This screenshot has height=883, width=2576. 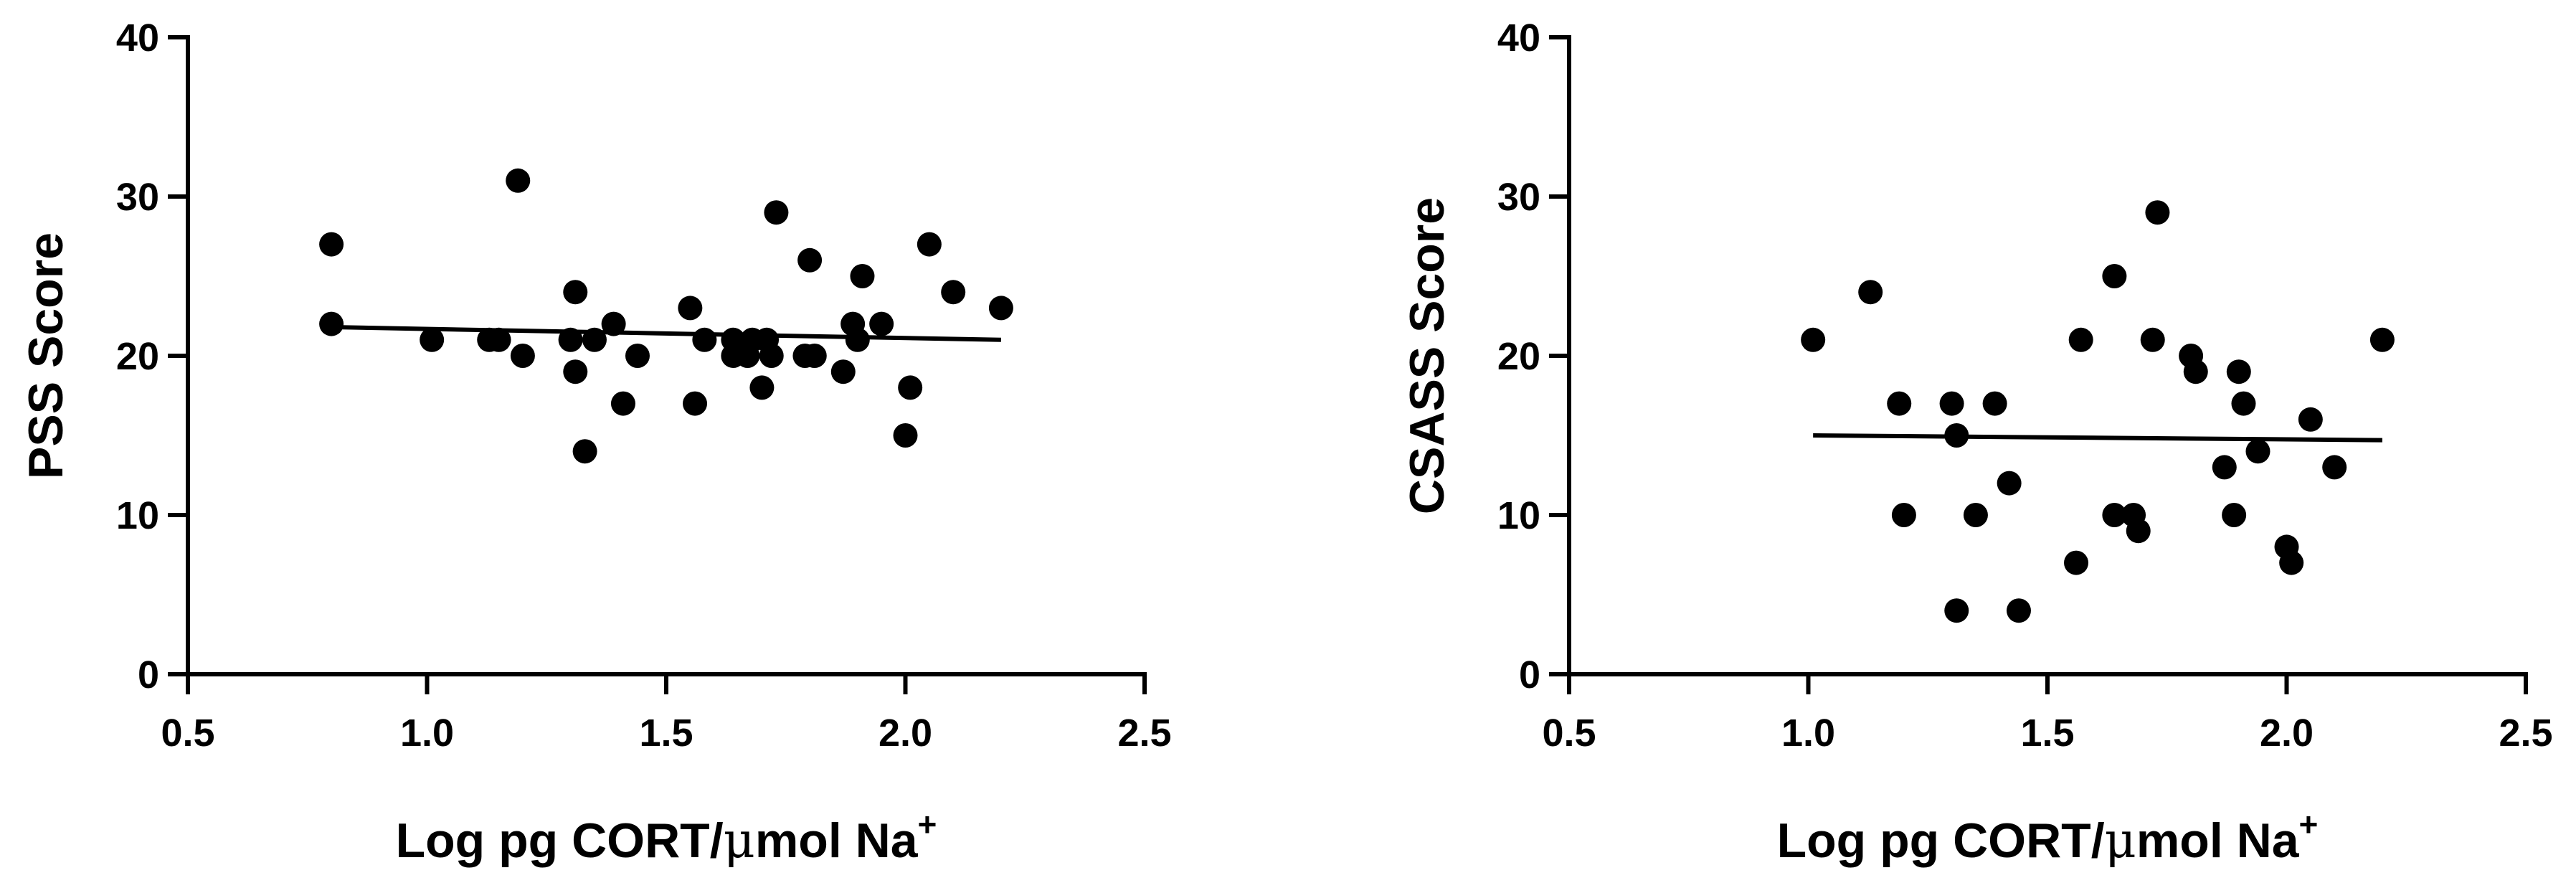 What do you see at coordinates (1427, 355) in the screenshot?
I see `chart1-y-axis-title: CSASS Score` at bounding box center [1427, 355].